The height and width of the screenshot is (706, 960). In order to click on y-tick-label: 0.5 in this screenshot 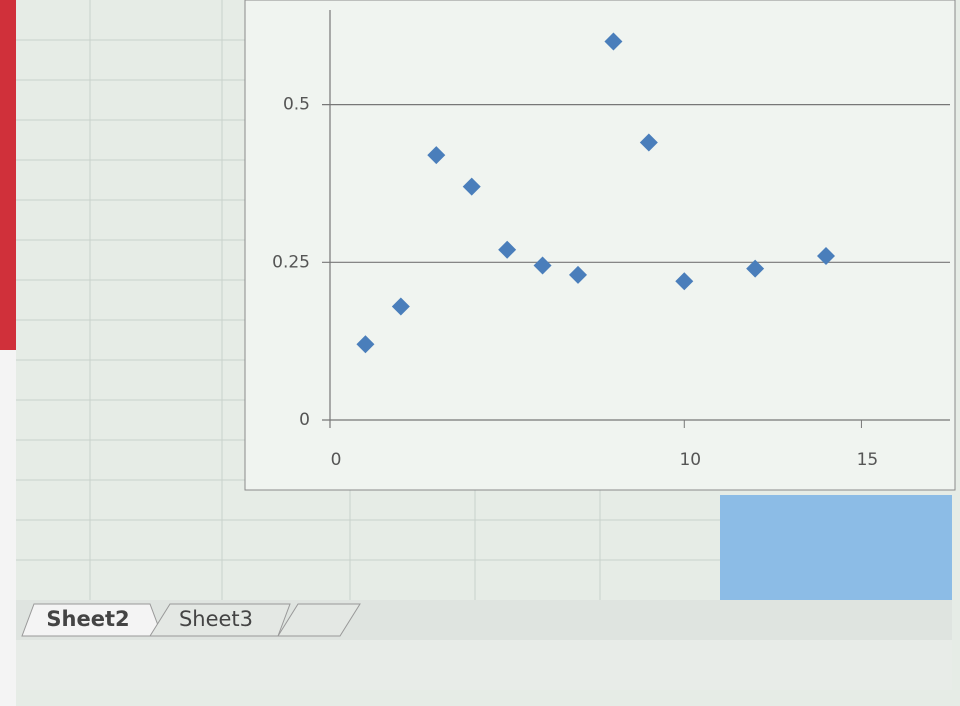, I will do `click(296, 105)`.